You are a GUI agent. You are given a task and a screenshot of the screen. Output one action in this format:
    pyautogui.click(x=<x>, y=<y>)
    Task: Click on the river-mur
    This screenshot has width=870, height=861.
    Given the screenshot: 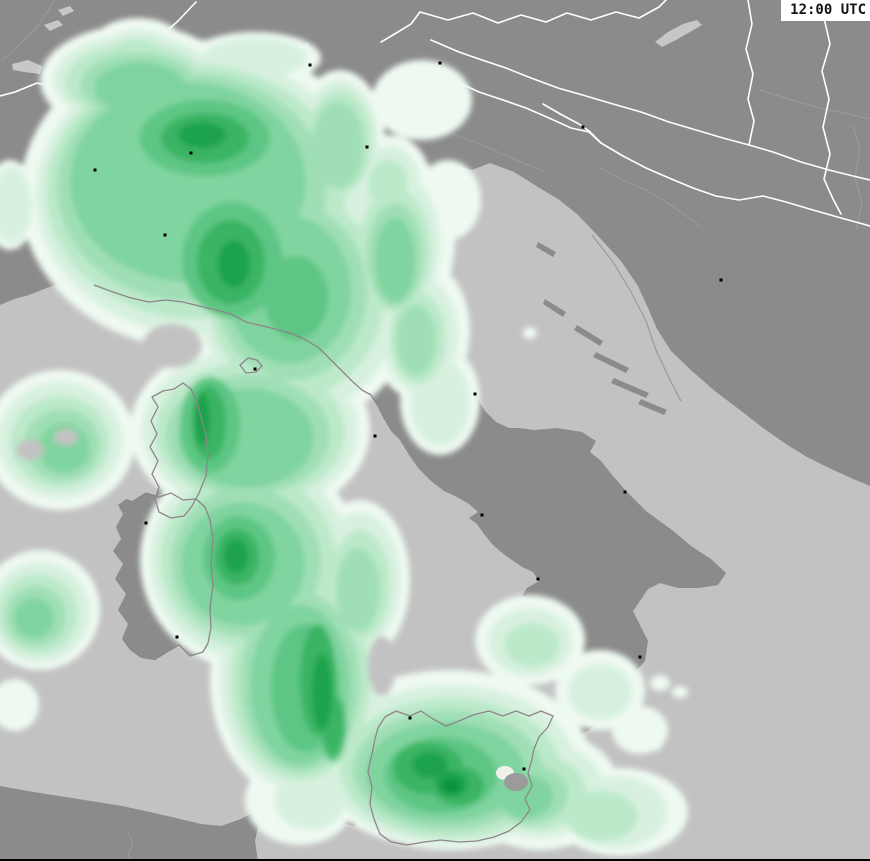 What is the action you would take?
    pyautogui.click(x=543, y=12)
    